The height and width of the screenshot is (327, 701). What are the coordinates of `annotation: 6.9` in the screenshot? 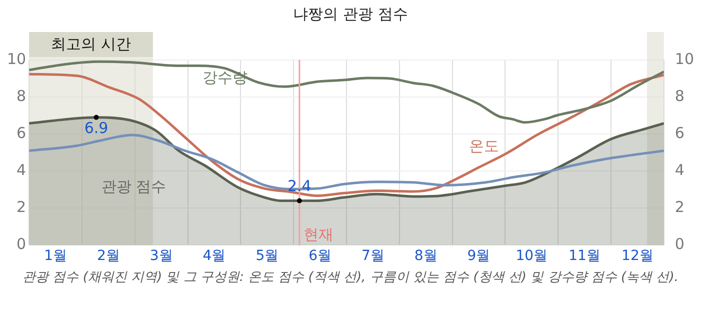 It's located at (96, 127).